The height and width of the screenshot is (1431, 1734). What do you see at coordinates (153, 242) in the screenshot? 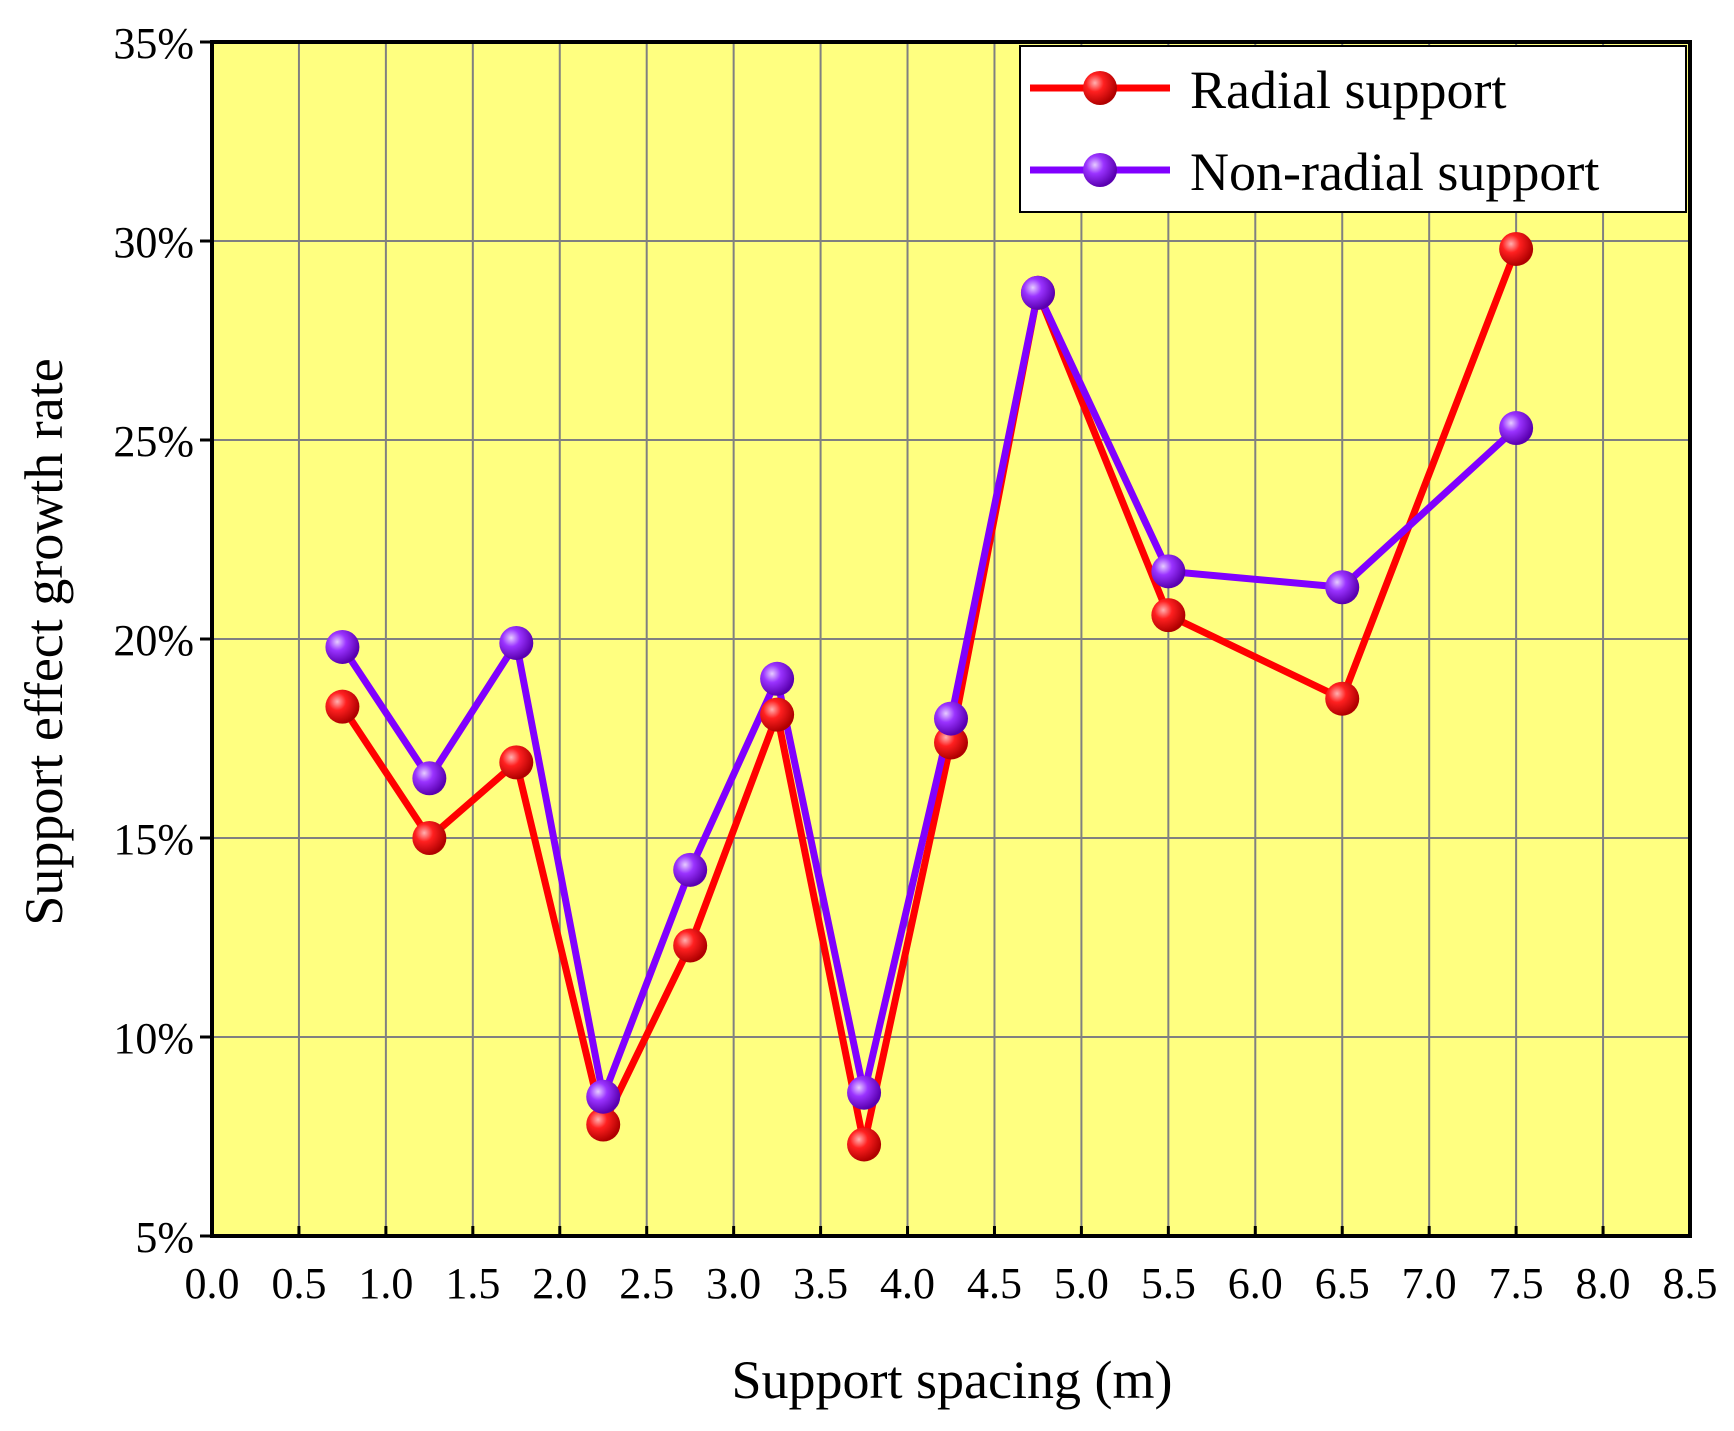
I see `y-tick-label: 30%` at bounding box center [153, 242].